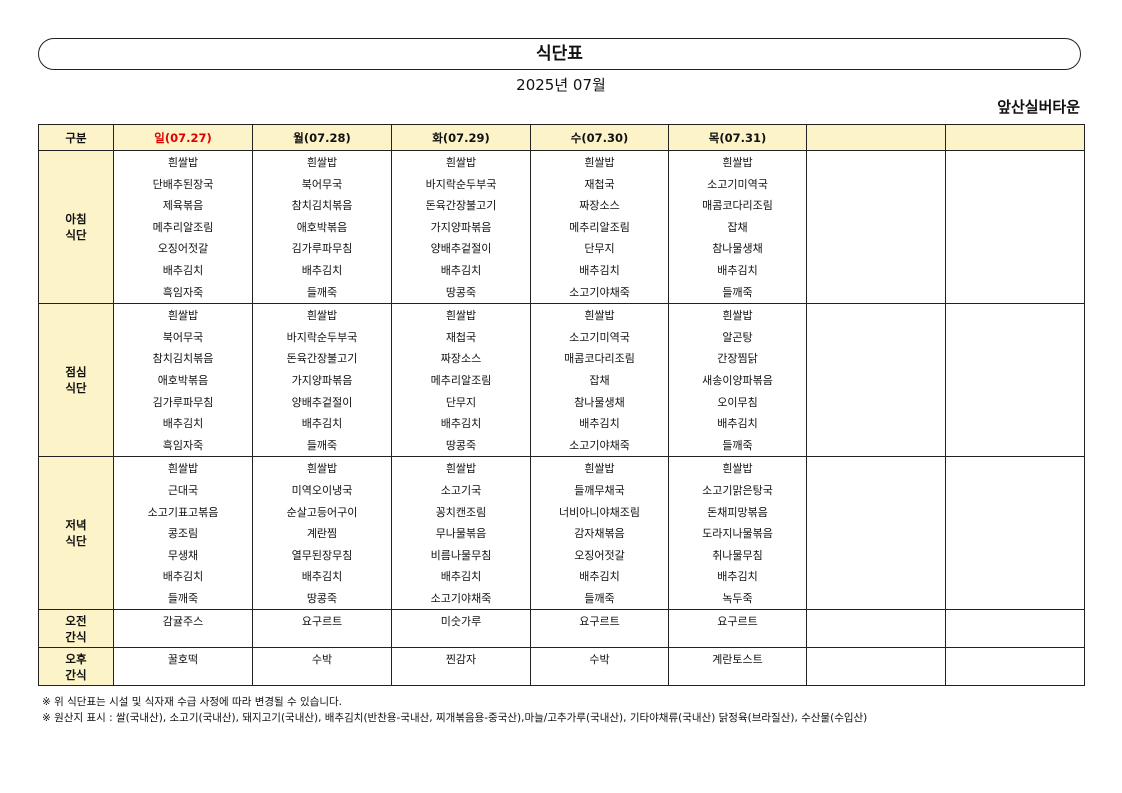  What do you see at coordinates (192, 702) in the screenshot?
I see `note-change: ※ 위 식단표는 시설 및 식자재 수급 사정에 따라 변경될 수 있습니다.` at bounding box center [192, 702].